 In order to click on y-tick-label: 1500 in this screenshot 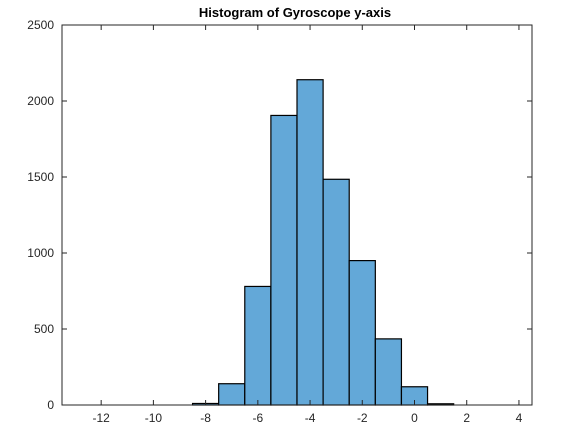, I will do `click(40, 177)`.